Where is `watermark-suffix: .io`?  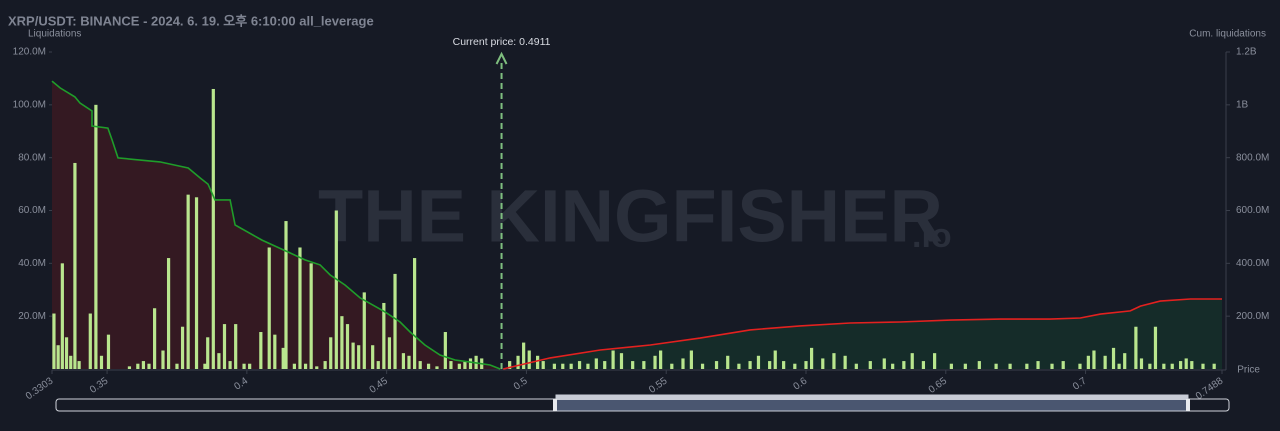
watermark-suffix: .io is located at coordinates (932, 236).